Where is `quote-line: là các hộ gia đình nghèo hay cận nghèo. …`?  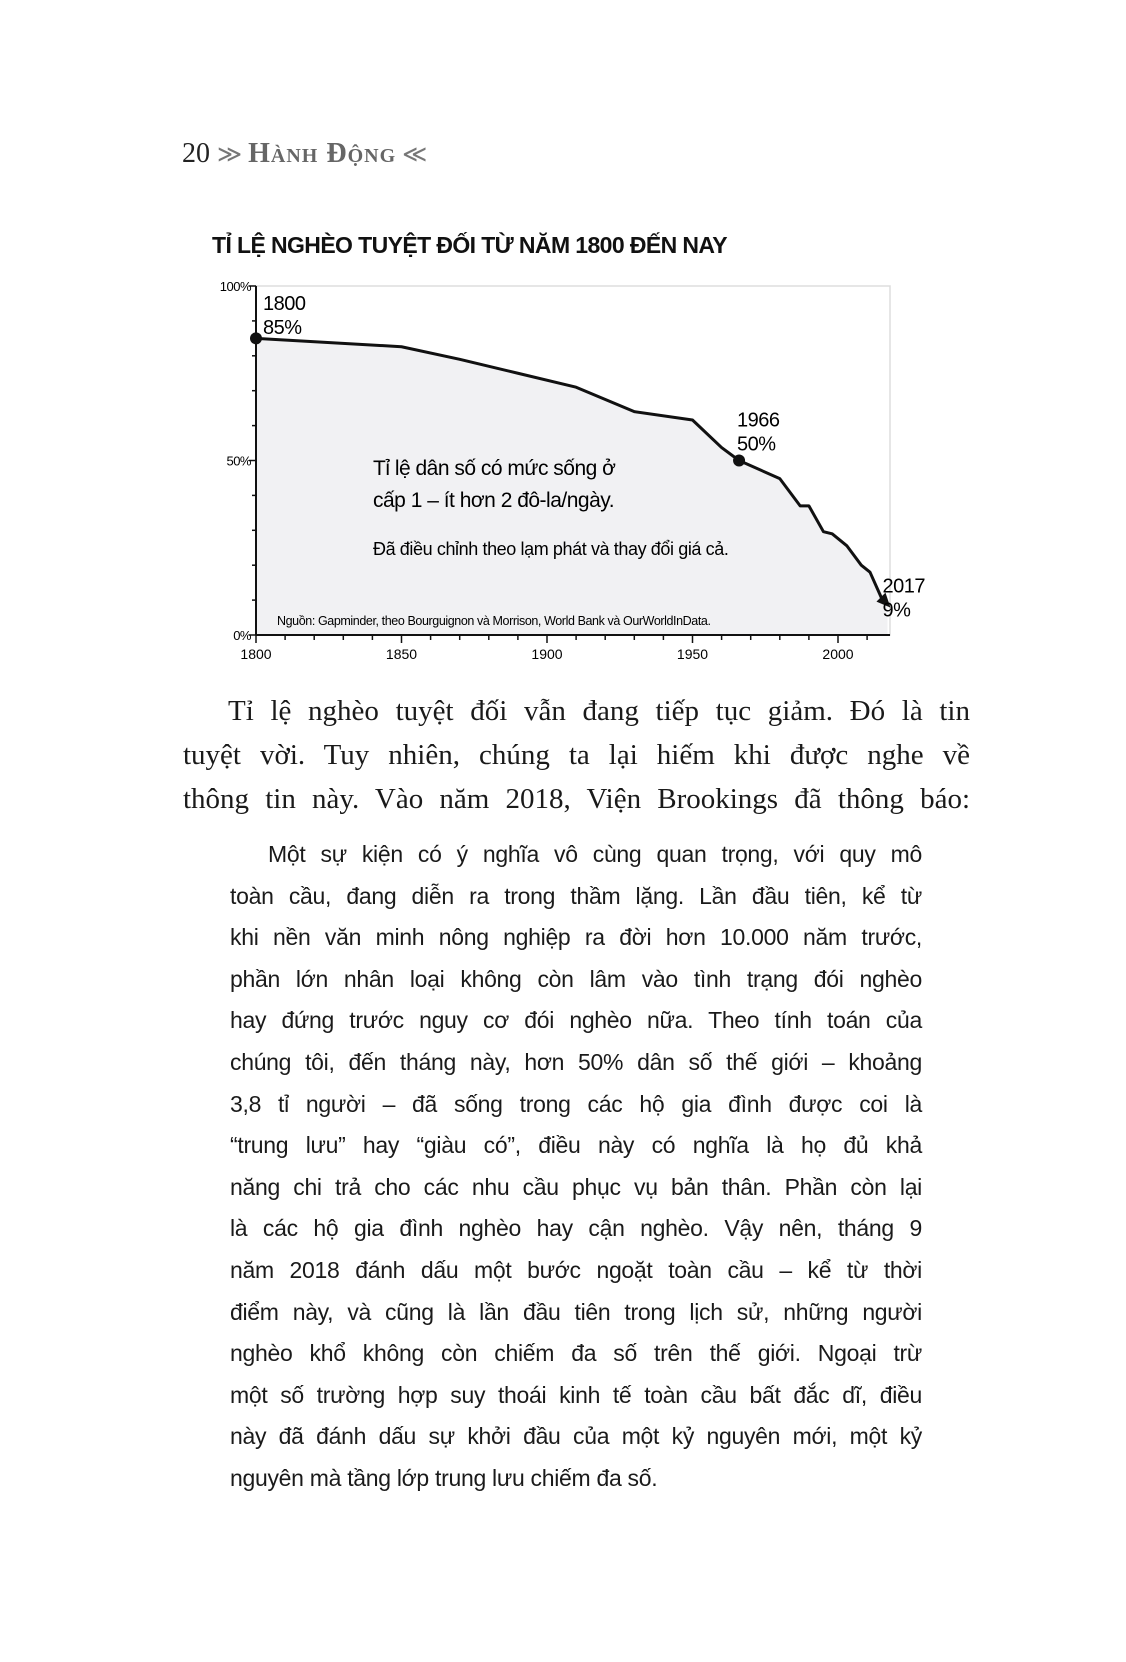
quote-line: là các hộ gia đình nghèo hay cận nghèo. … is located at coordinates (576, 1228).